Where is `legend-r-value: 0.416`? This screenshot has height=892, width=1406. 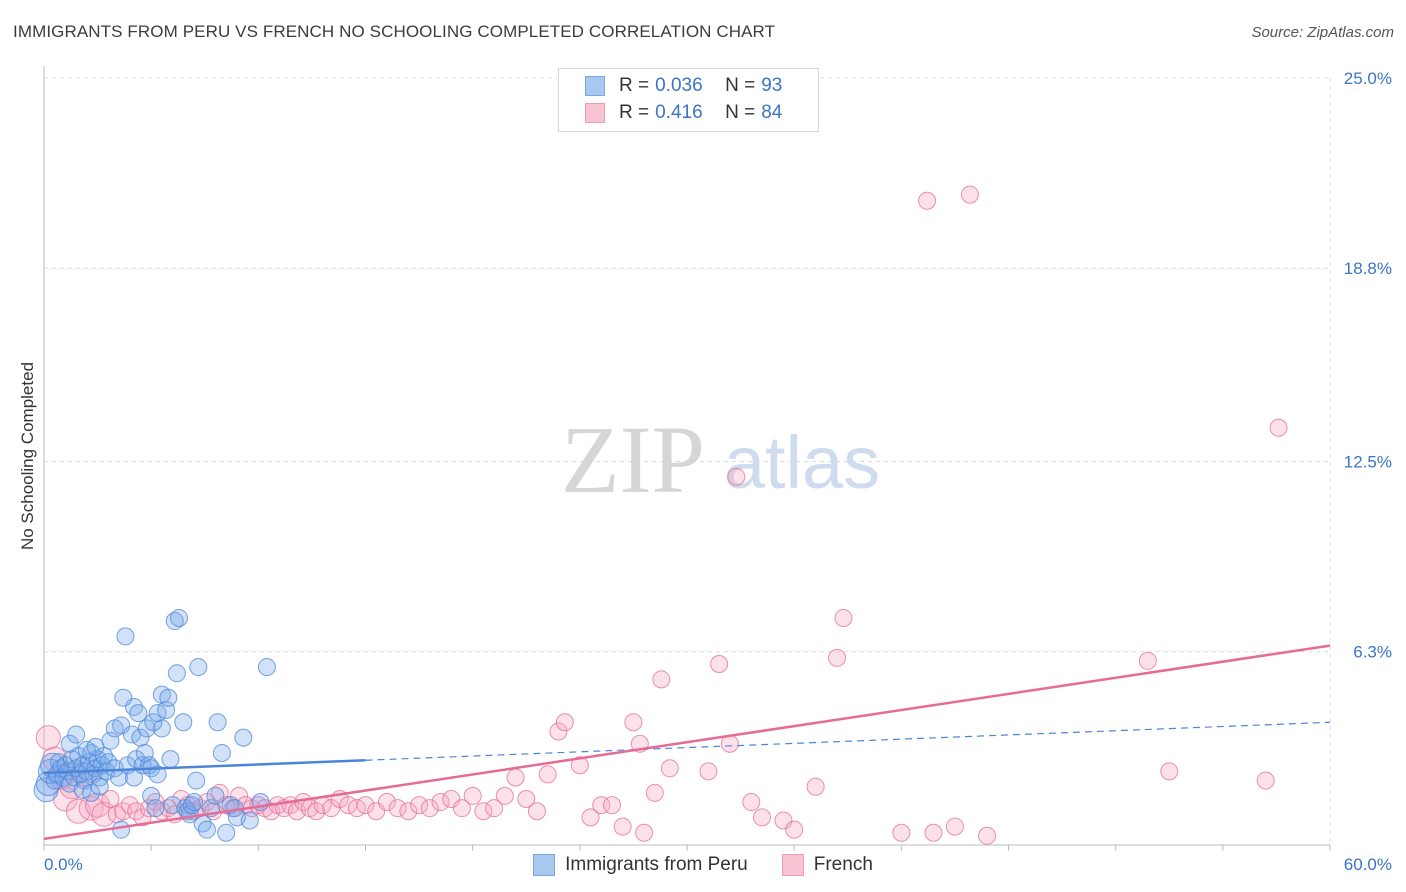
legend-r-value: 0.416 is located at coordinates (679, 112).